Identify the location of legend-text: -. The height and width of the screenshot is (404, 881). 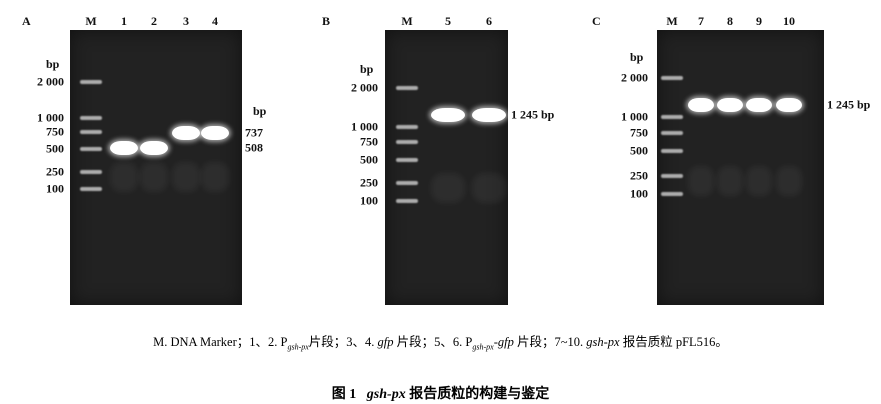
(495, 342).